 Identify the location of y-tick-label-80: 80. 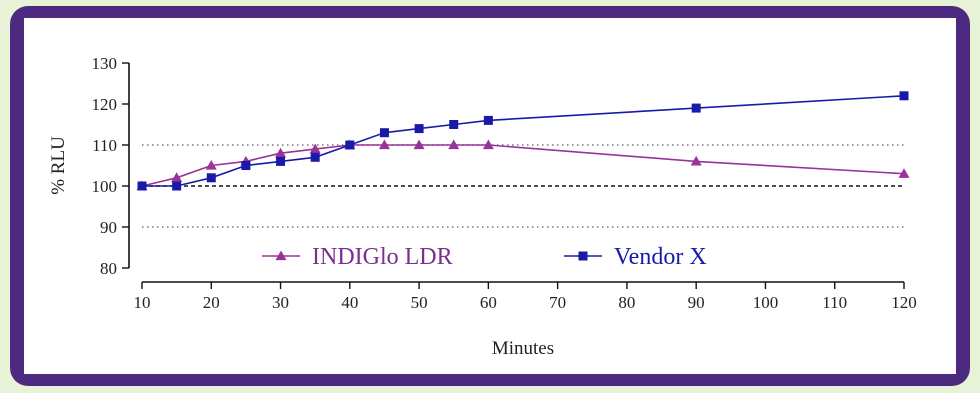
(108, 268).